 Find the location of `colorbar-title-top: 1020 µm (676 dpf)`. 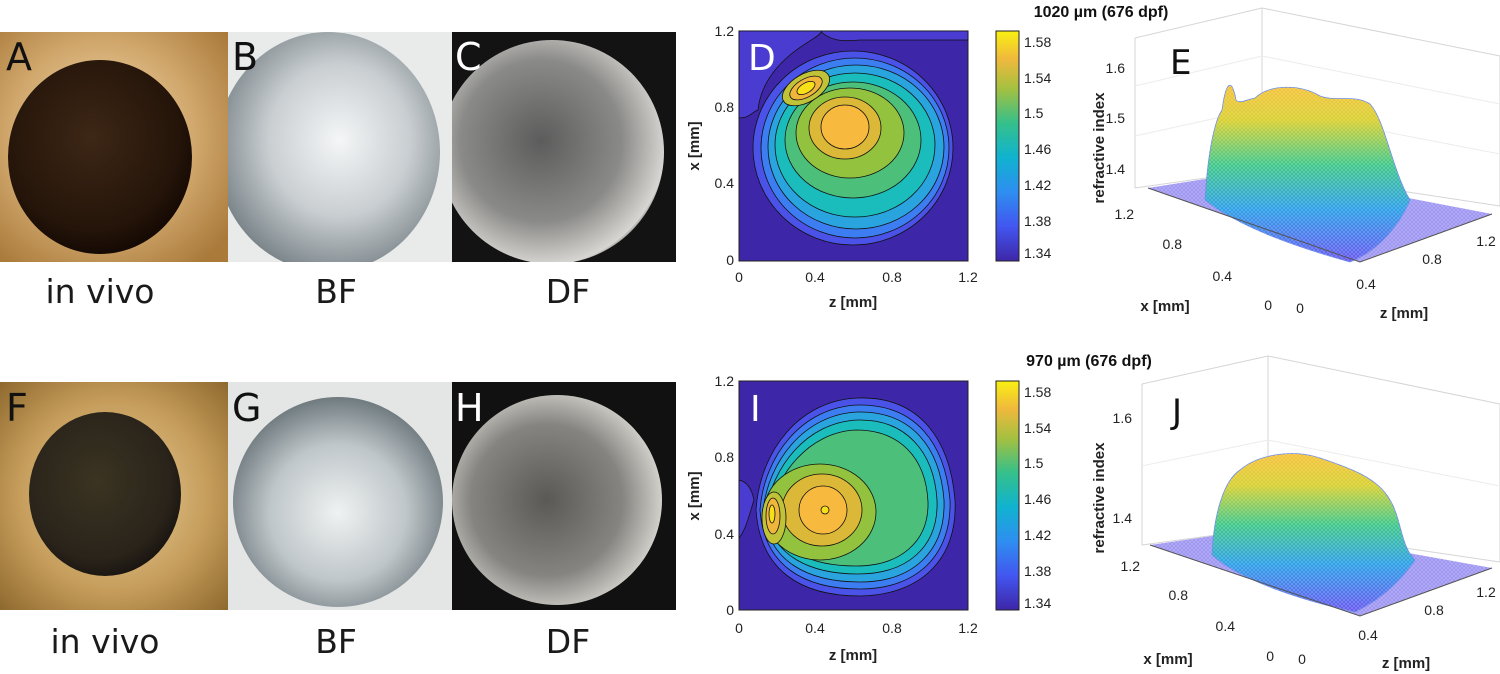

colorbar-title-top: 1020 µm (676 dpf) is located at coordinates (1101, 12).